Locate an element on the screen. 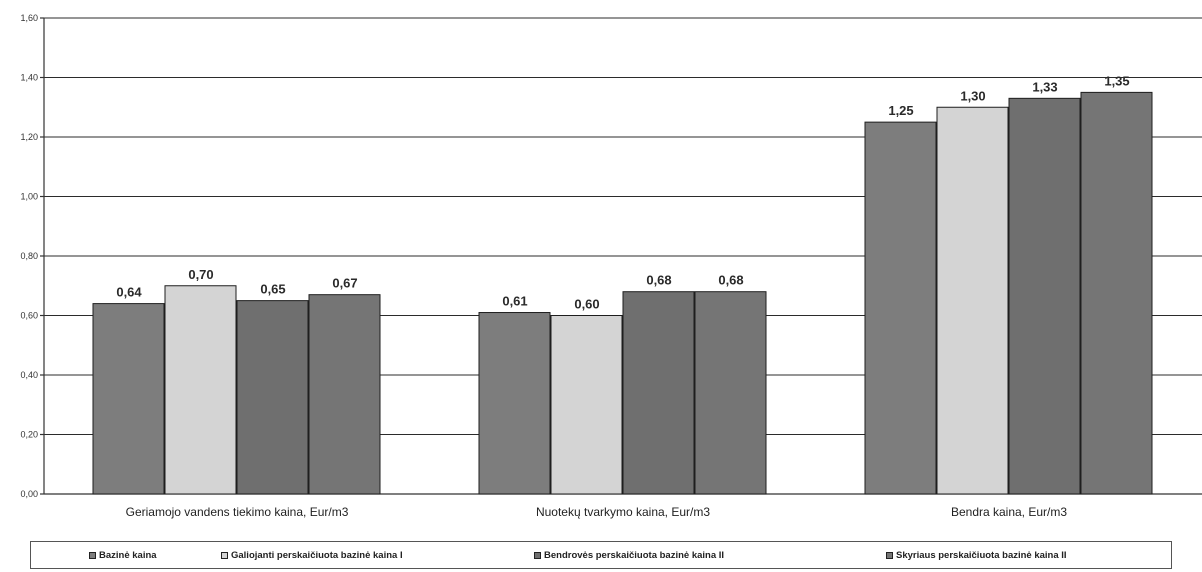 This screenshot has height=572, width=1202. category-label: Geriamojo vandens tiekimo kaina, Eur/m3 is located at coordinates (237, 512).